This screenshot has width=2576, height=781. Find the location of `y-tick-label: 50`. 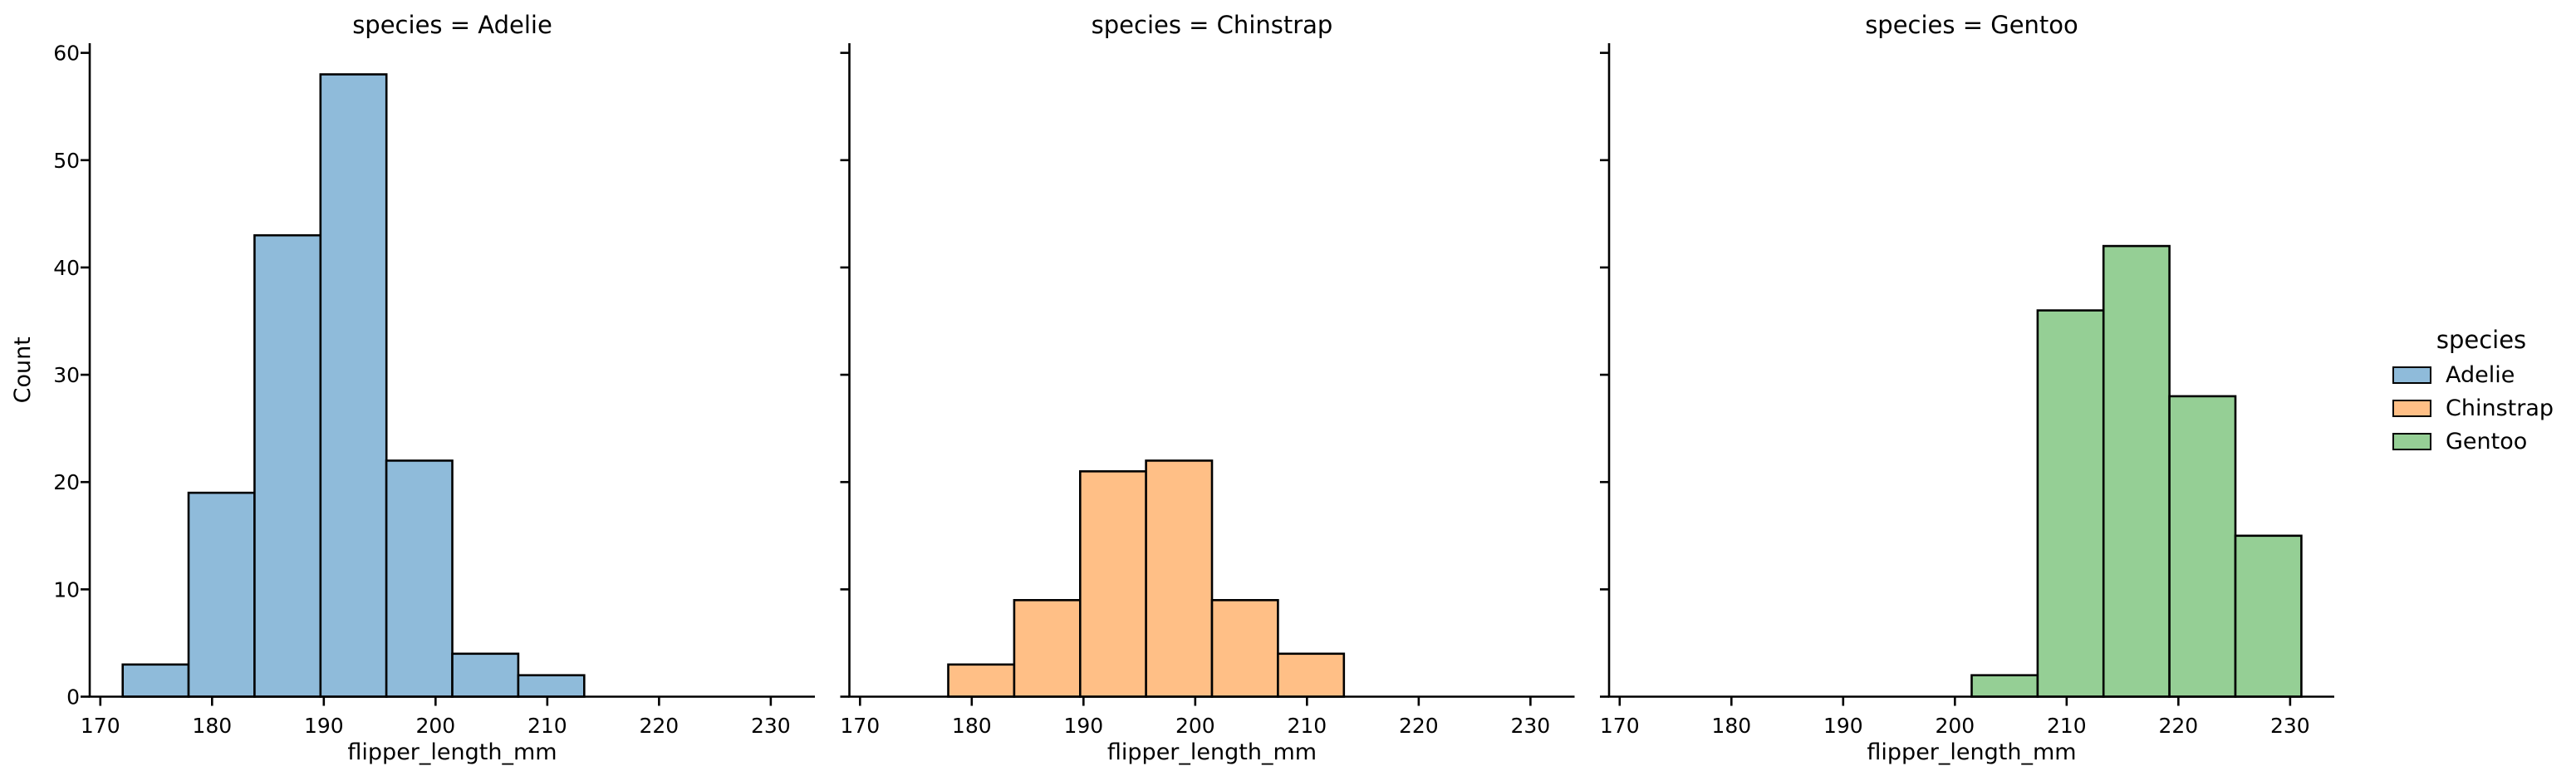

y-tick-label: 50 is located at coordinates (66, 161).